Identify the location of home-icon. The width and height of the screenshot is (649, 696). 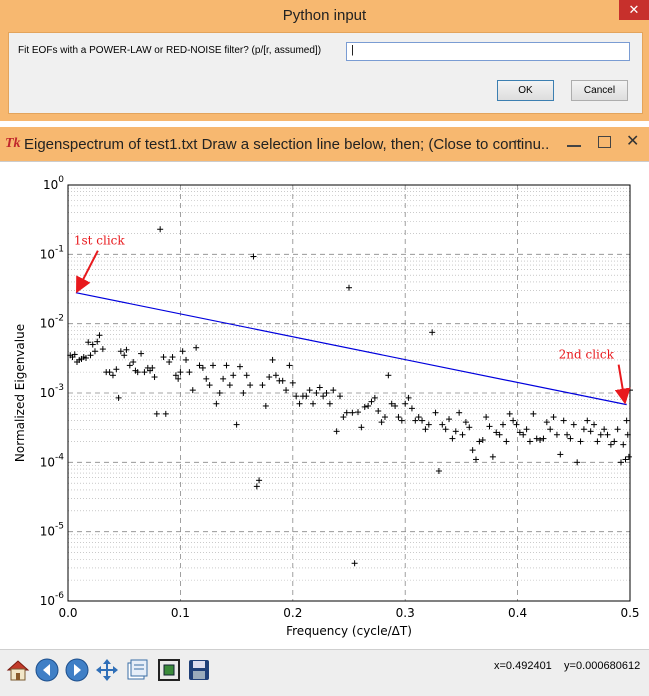
(18, 670).